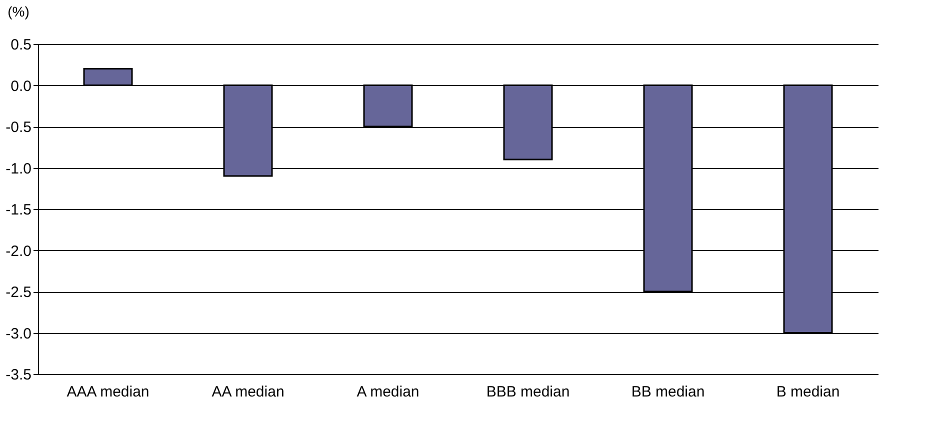 The width and height of the screenshot is (933, 426). Describe the element at coordinates (19, 333) in the screenshot. I see `y-tick-label: -3.0` at that location.